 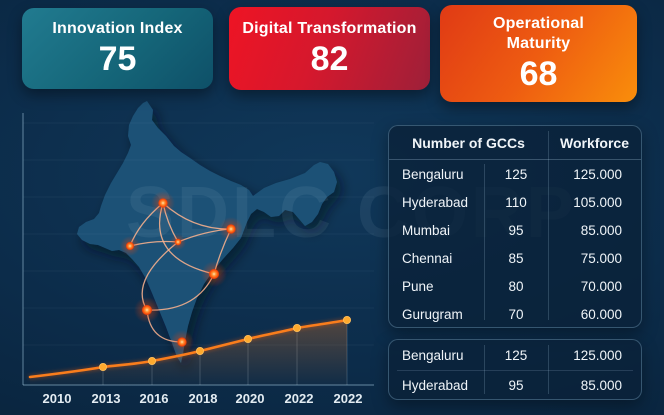 I want to click on workforce-cell: 105.000, so click(x=597, y=202).